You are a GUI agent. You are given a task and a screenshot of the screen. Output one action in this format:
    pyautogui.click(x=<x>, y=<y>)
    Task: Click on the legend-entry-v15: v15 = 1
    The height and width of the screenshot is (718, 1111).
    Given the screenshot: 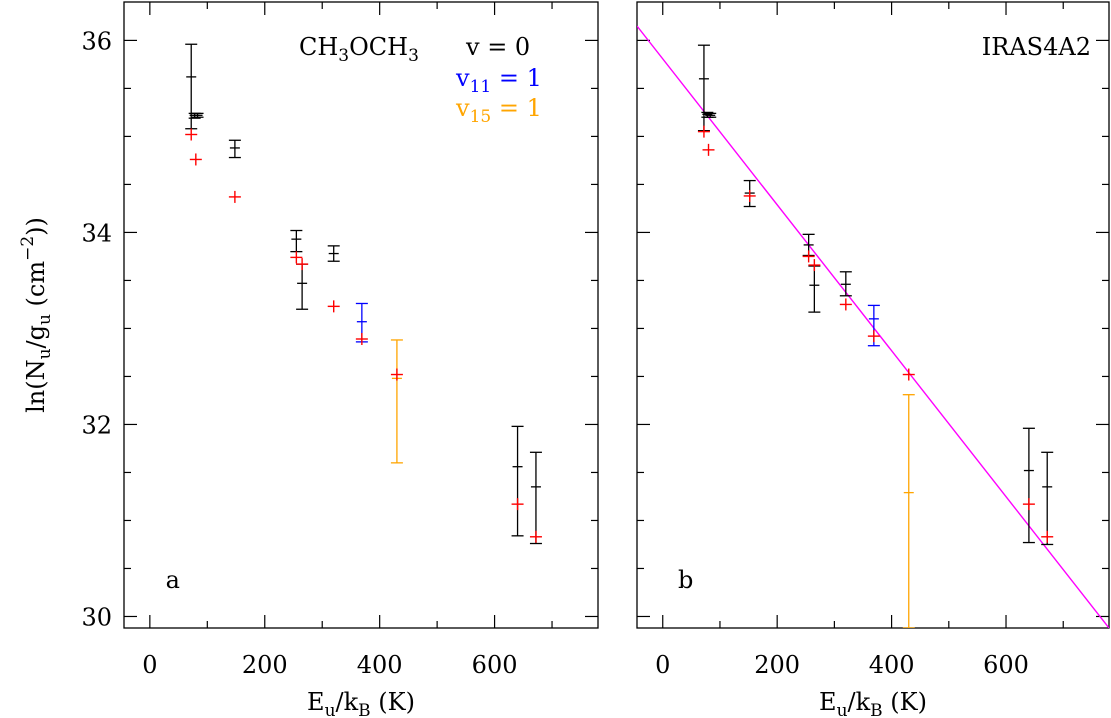 What is the action you would take?
    pyautogui.click(x=498, y=110)
    